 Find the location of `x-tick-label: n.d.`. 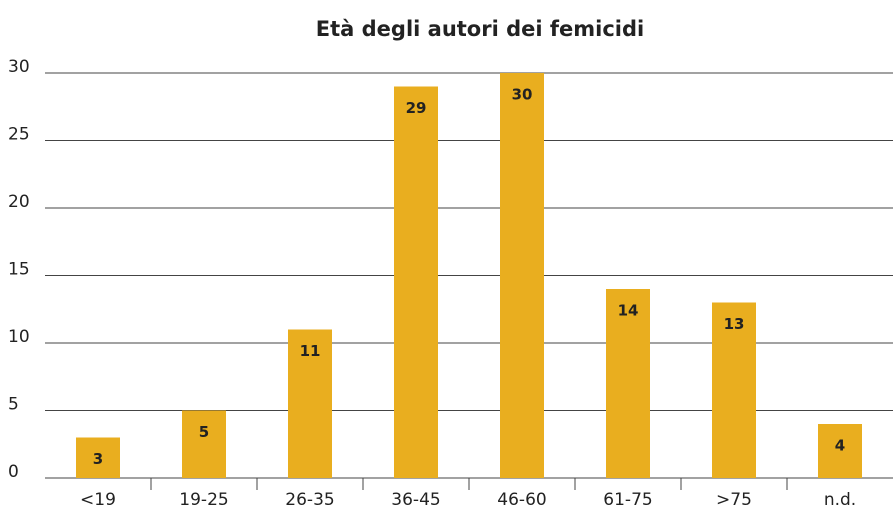

x-tick-label: n.d. is located at coordinates (840, 500).